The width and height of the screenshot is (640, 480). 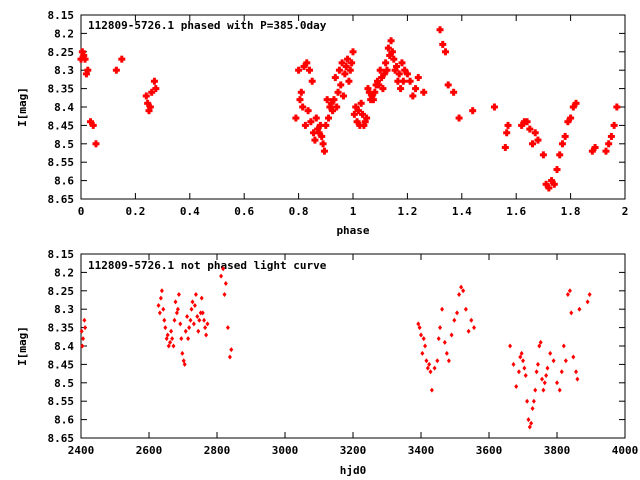 I want to click on phased-x-tick-label: 1.4, so click(x=462, y=211).